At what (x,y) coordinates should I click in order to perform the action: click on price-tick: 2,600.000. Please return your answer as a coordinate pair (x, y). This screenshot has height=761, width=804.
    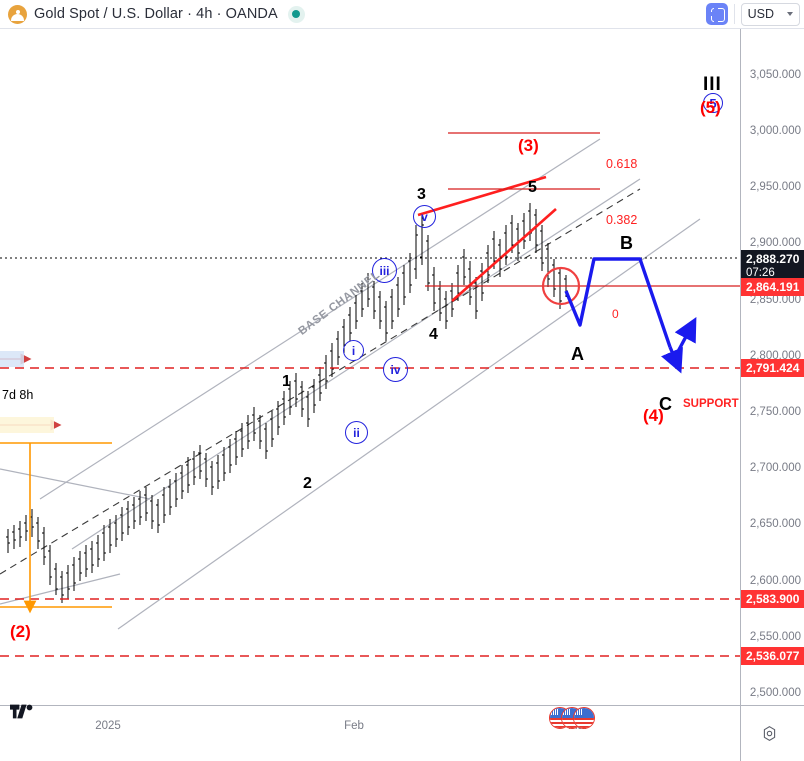
    Looking at the image, I should click on (775, 581).